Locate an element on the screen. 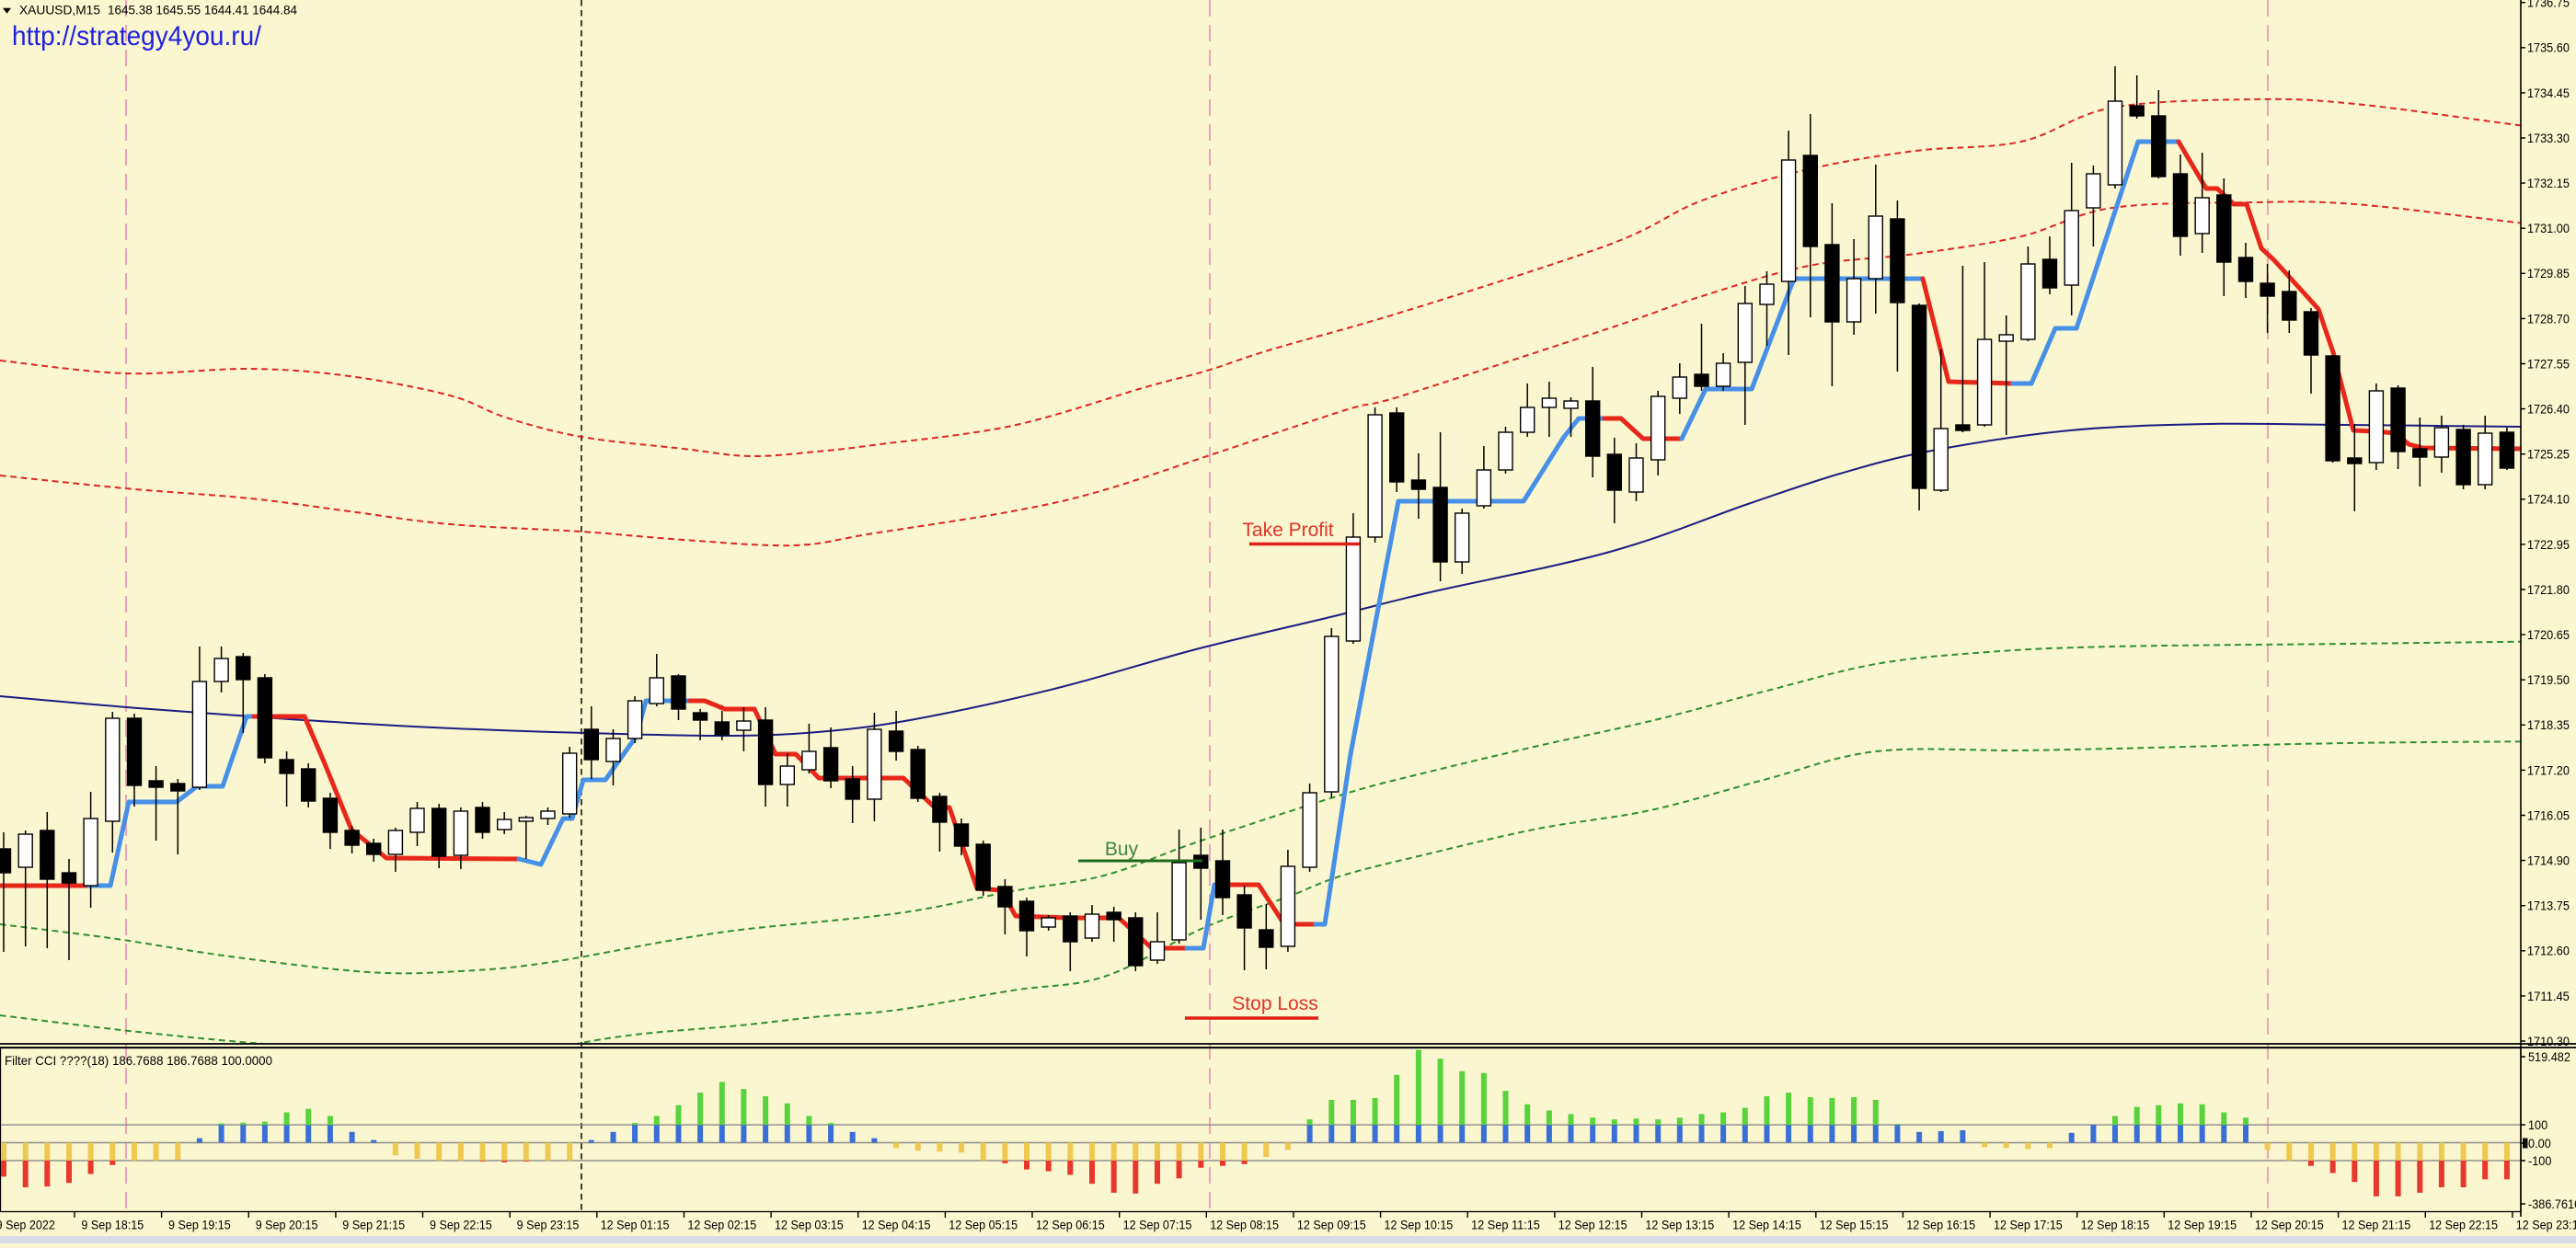 This screenshot has width=2576, height=1248. svg-text: 12 Sep 21:15 is located at coordinates (2376, 1225).